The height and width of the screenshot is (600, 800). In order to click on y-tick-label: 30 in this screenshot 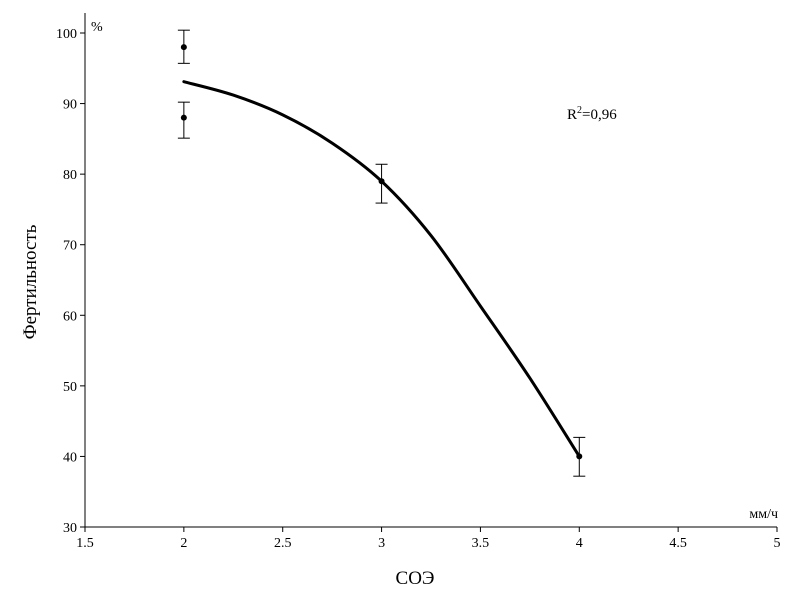, I will do `click(70, 528)`.